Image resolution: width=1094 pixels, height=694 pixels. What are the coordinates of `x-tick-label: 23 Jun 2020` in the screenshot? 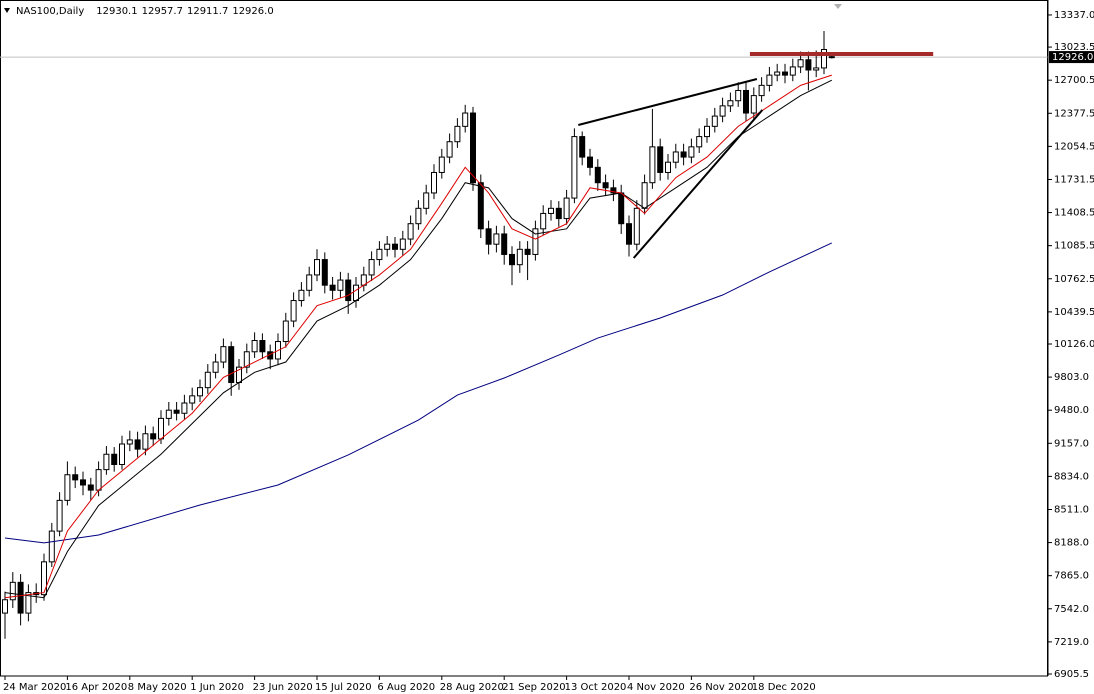 It's located at (283, 687).